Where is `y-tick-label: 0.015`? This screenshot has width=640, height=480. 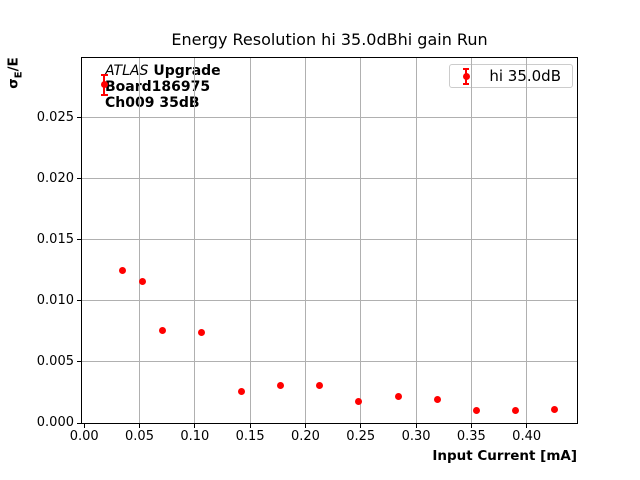 y-tick-label: 0.015 is located at coordinates (55, 239).